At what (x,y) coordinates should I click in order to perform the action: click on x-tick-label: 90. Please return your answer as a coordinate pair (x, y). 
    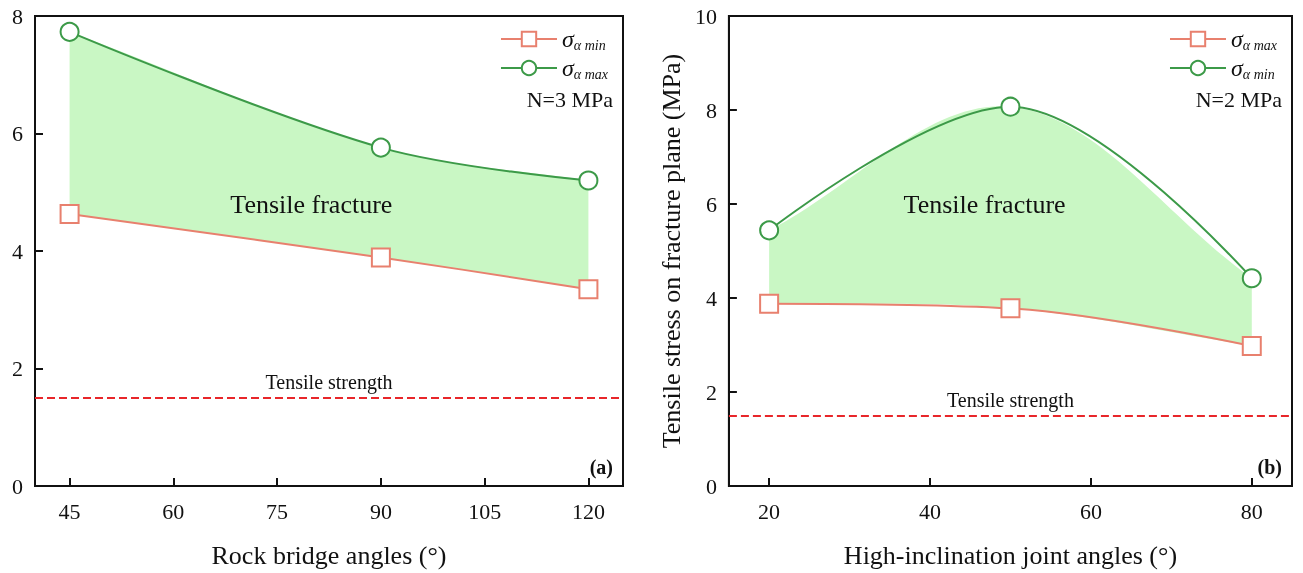
    Looking at the image, I should click on (380, 511).